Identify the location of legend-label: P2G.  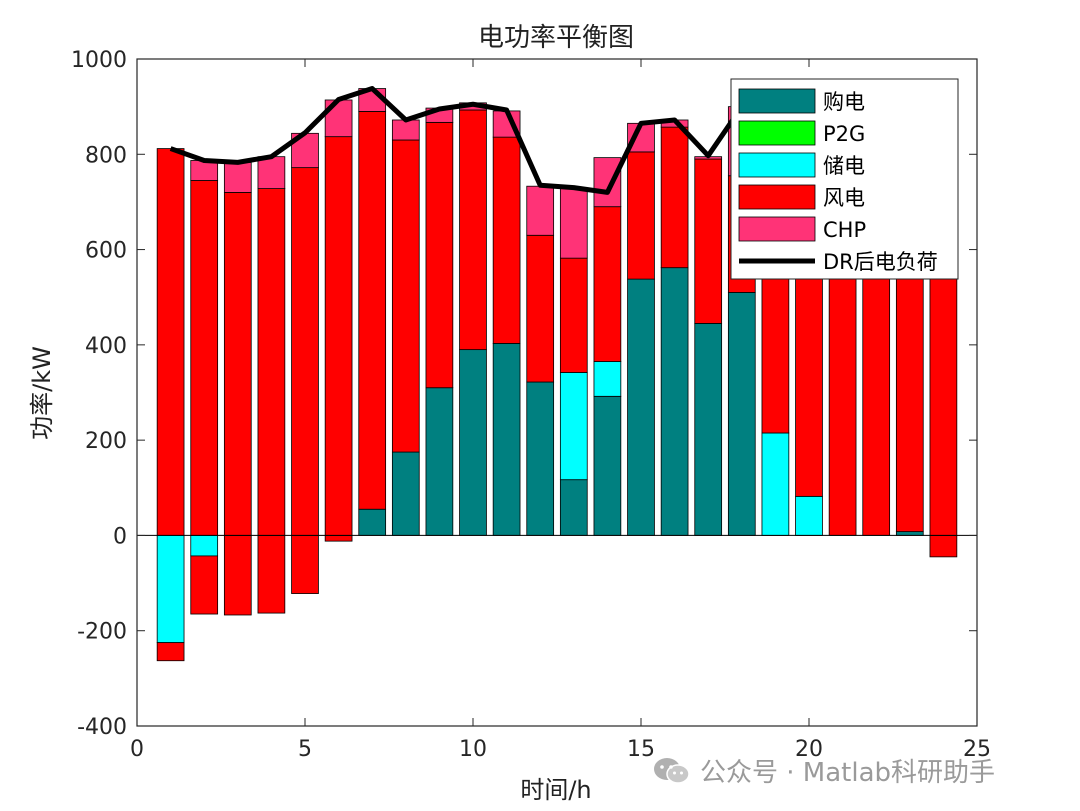
(844, 134).